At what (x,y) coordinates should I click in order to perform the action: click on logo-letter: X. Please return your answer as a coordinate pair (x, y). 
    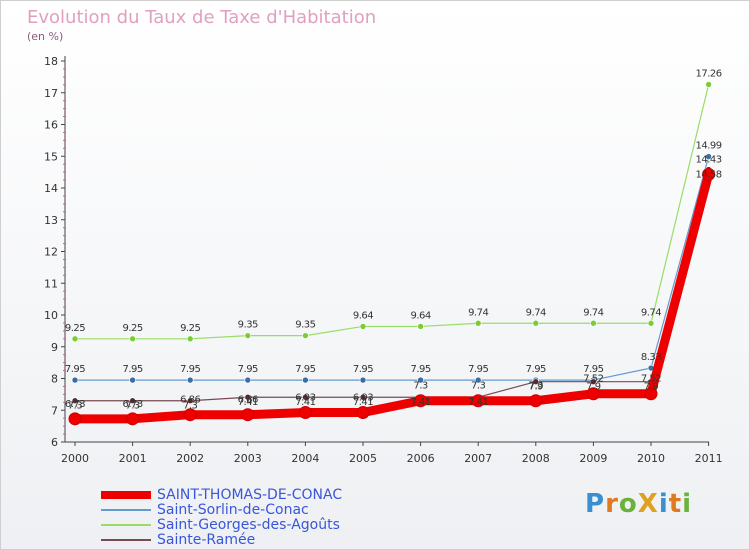
    Looking at the image, I should click on (648, 504).